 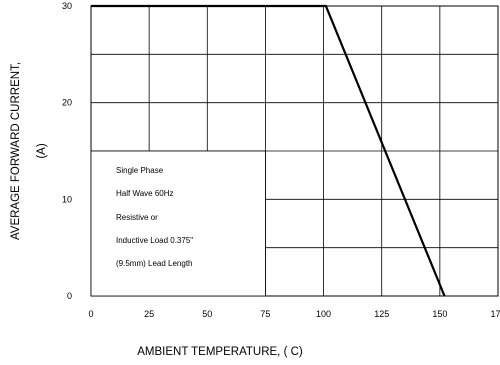 What do you see at coordinates (140, 170) in the screenshot?
I see `annotation-line: Single Phase` at bounding box center [140, 170].